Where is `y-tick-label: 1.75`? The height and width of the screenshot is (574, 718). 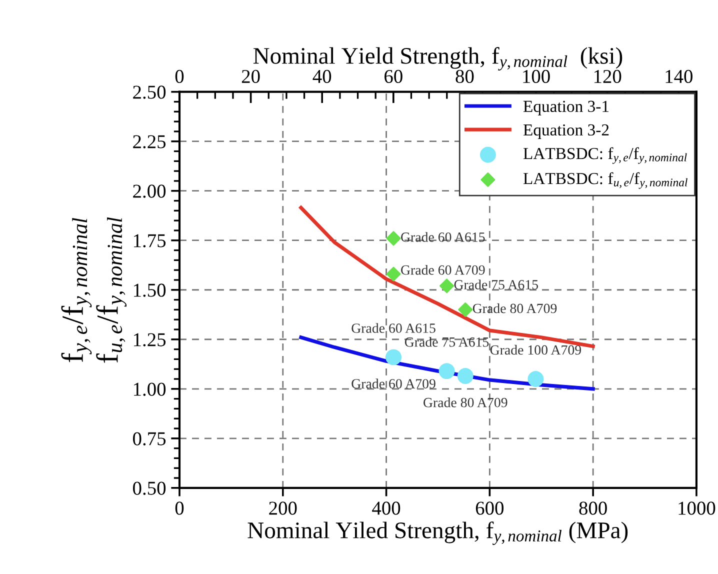 y-tick-label: 1.75 is located at coordinates (150, 241).